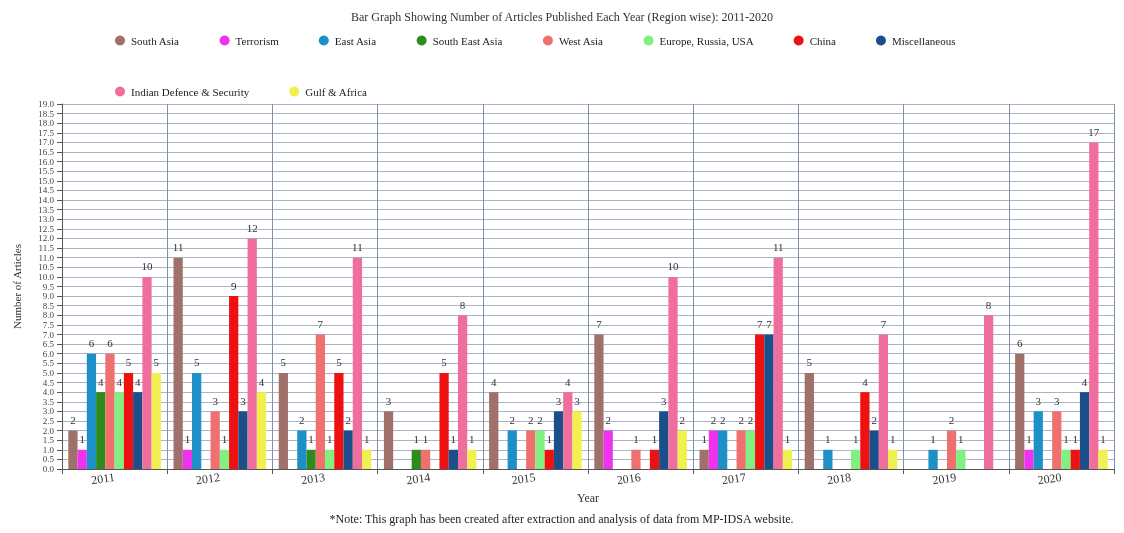 This screenshot has height=533, width=1124. What do you see at coordinates (48, 440) in the screenshot?
I see `y-tick-label: 1.5` at bounding box center [48, 440].